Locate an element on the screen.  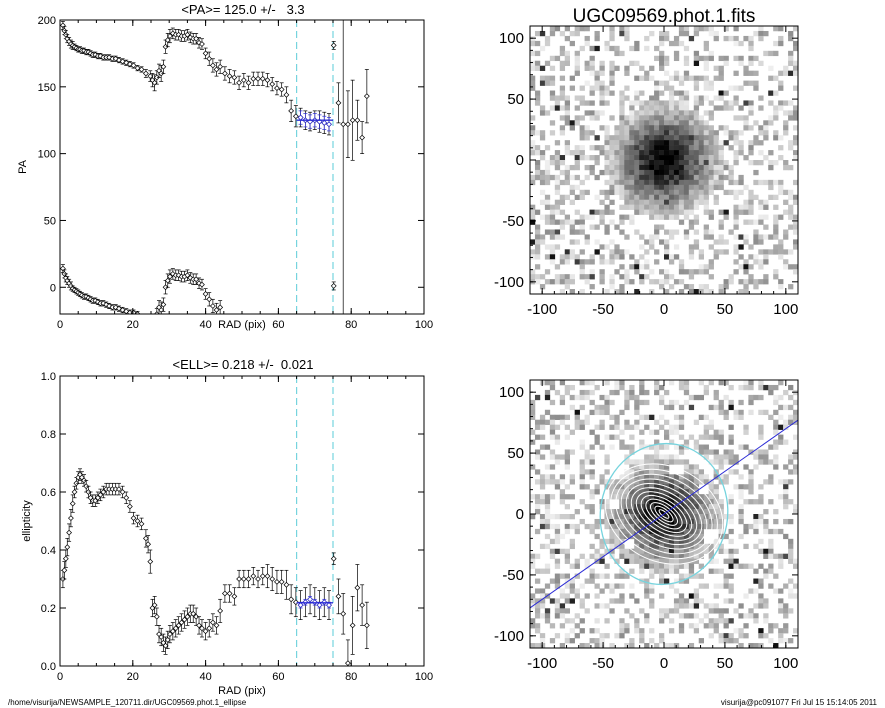
isophote is located at coordinates (664, 514).